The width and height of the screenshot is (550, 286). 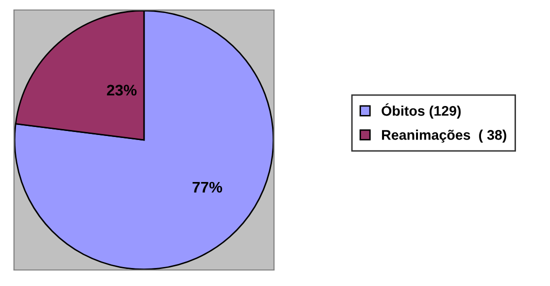 What do you see at coordinates (207, 187) in the screenshot?
I see `data-label: 77%` at bounding box center [207, 187].